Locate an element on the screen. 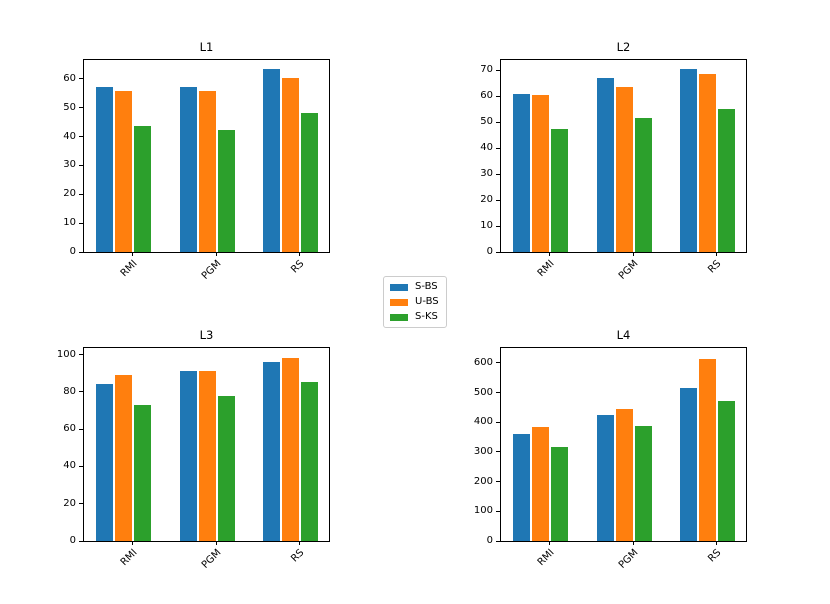 This screenshot has width=830, height=604. legend-label: S-BS is located at coordinates (426, 286).